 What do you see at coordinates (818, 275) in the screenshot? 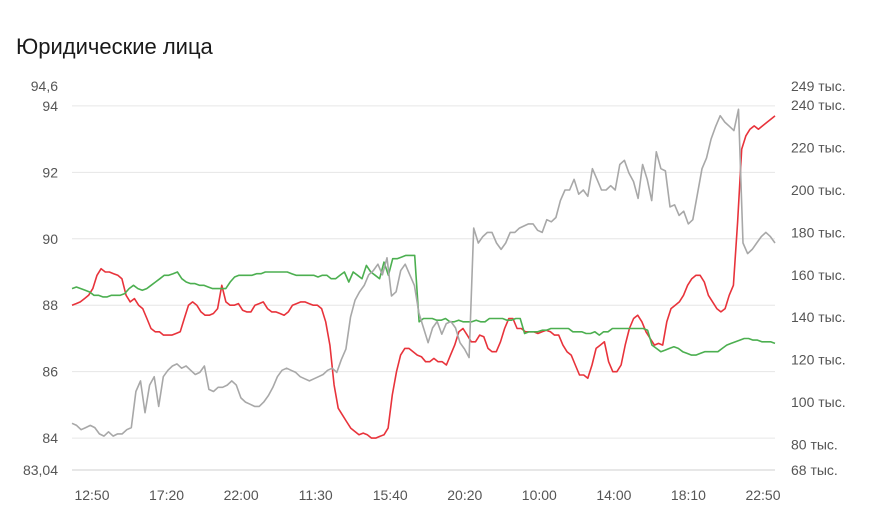
I see `right-tick-label: 160 тыс.` at bounding box center [818, 275].